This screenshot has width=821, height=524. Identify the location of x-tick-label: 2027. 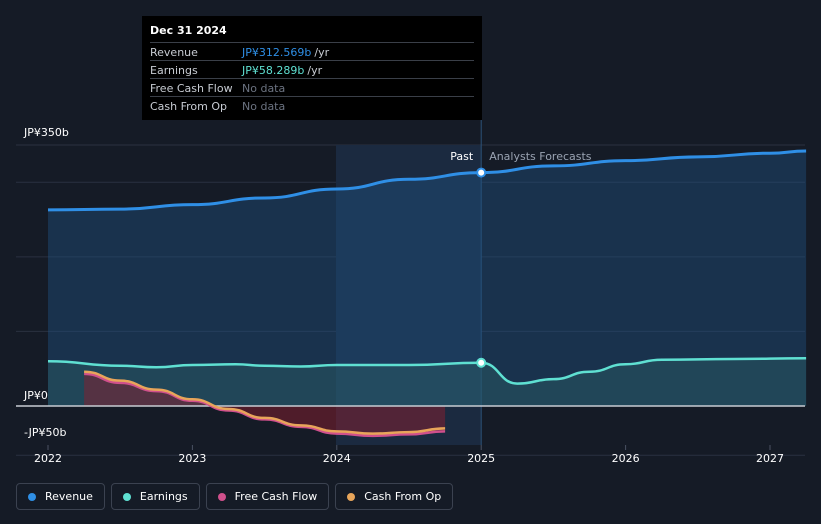
(770, 458).